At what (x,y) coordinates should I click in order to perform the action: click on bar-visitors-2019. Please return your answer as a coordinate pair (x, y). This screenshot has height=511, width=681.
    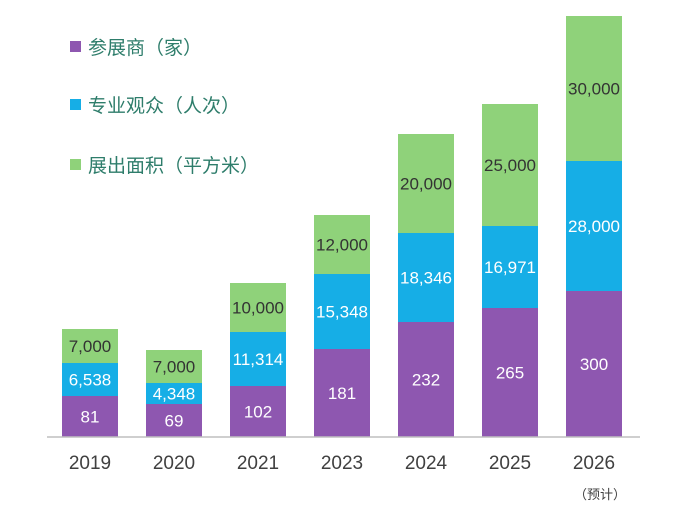
    Looking at the image, I should click on (90, 379).